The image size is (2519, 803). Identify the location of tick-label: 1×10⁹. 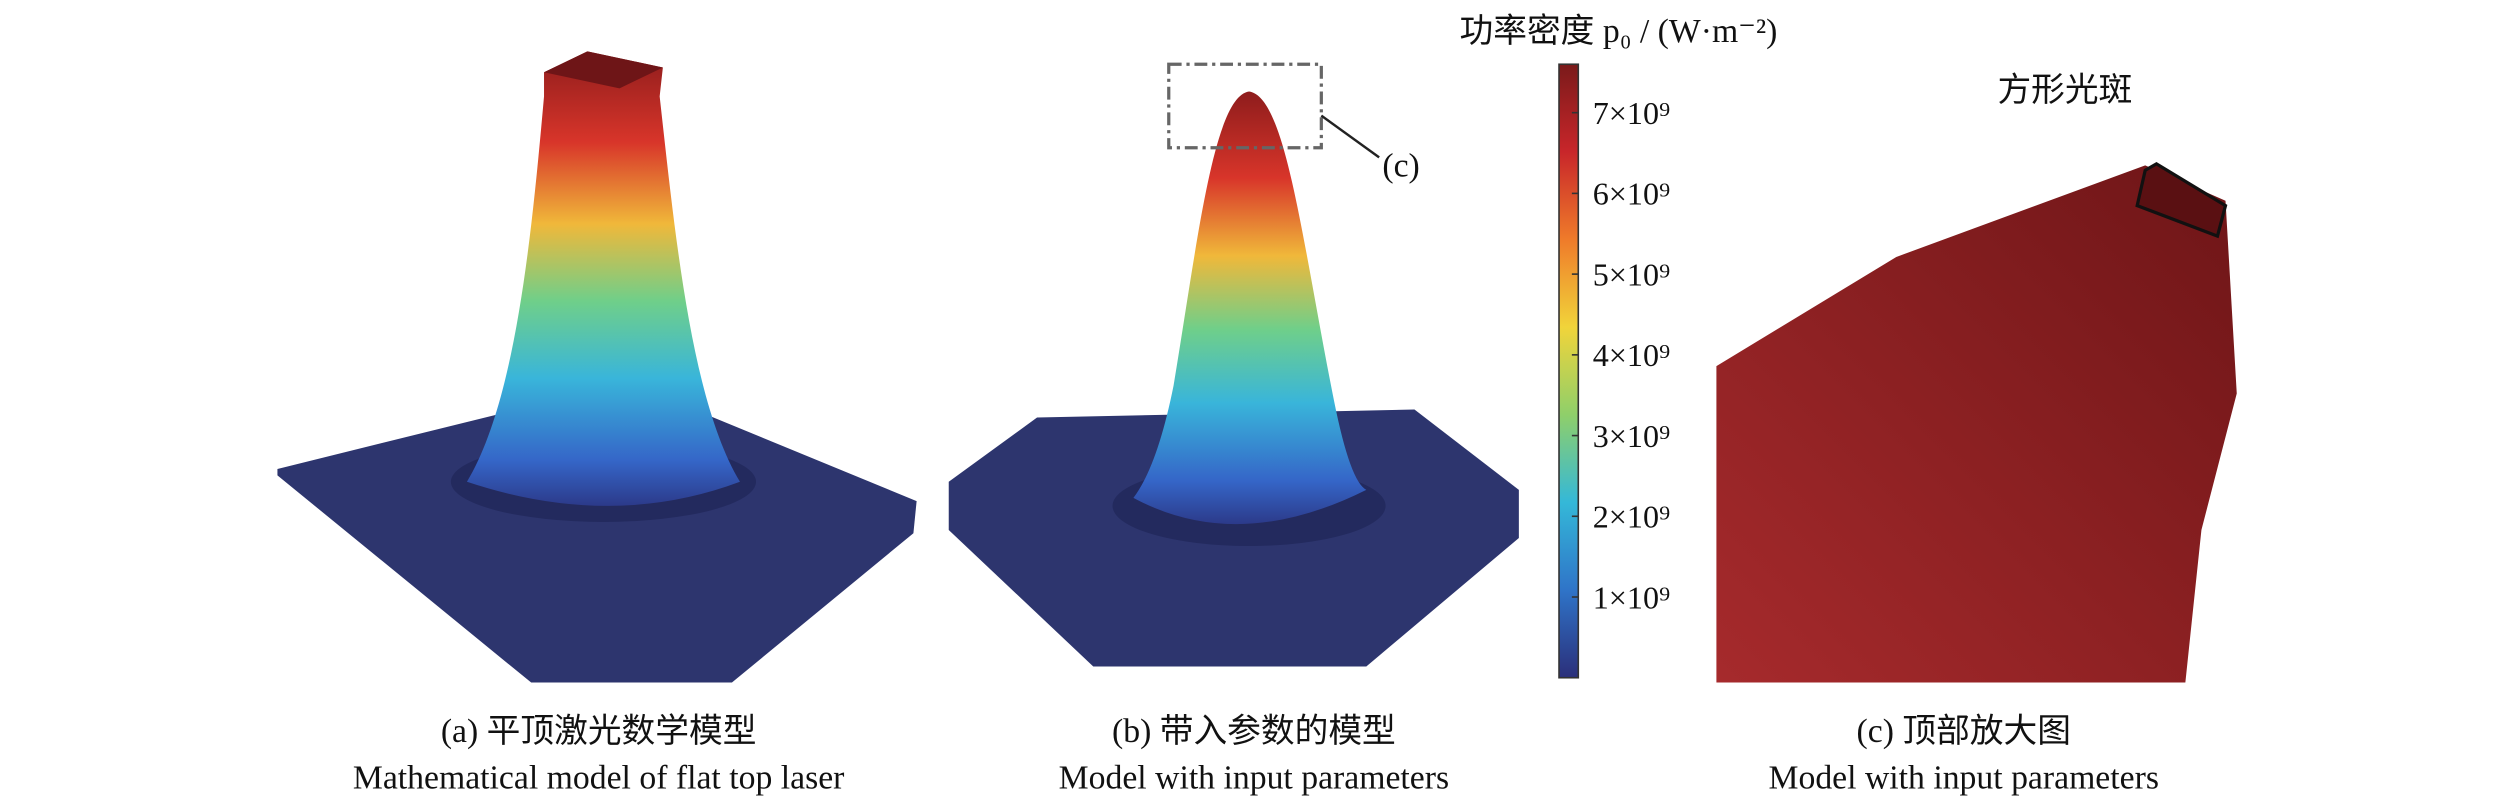
(1631, 597).